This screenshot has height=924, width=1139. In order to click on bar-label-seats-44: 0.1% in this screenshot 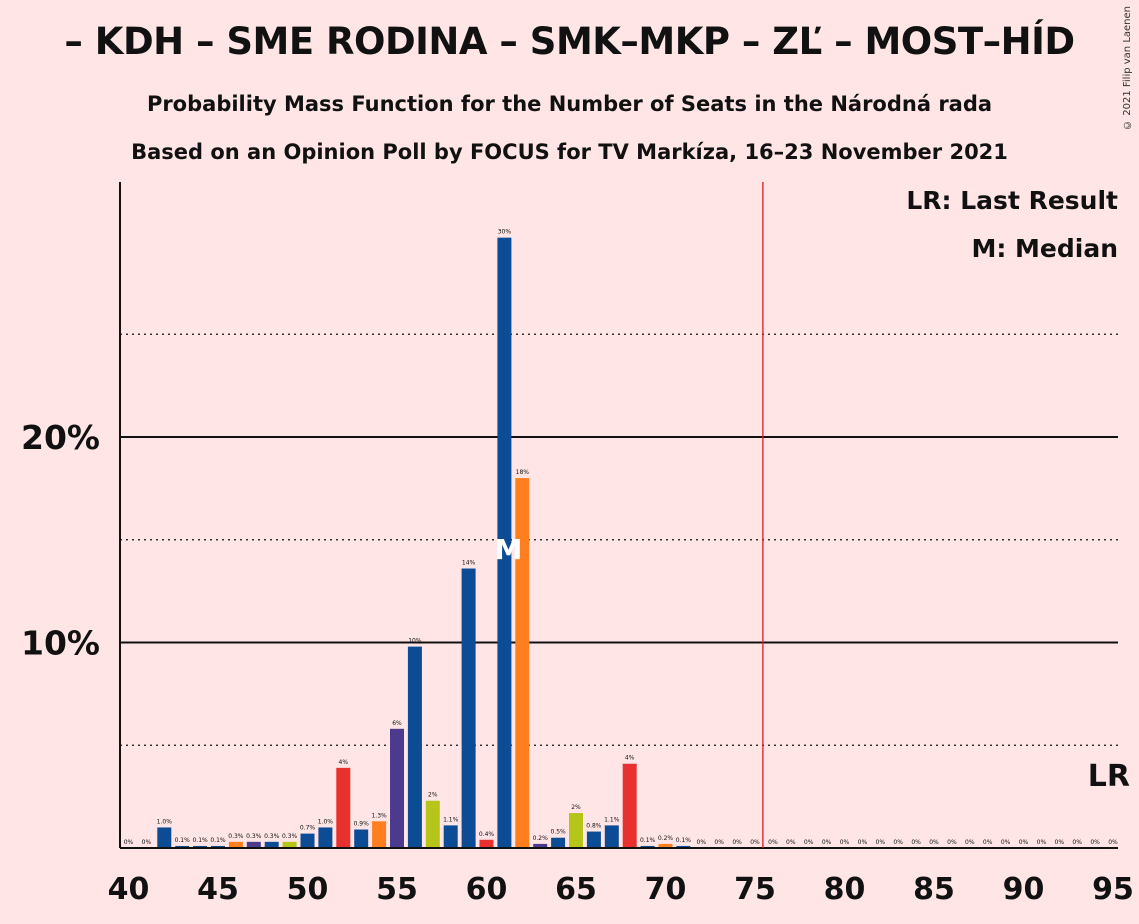, I will do `click(200, 840)`.